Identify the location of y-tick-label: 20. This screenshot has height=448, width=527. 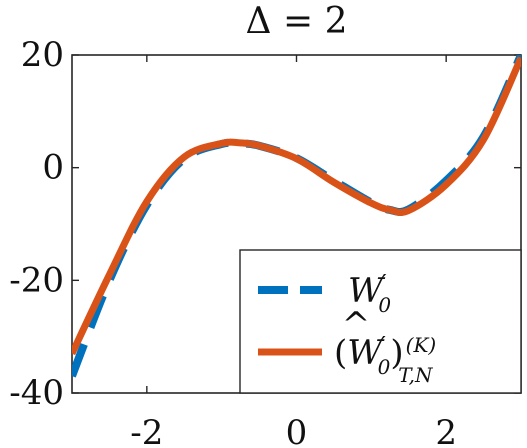
(42, 55).